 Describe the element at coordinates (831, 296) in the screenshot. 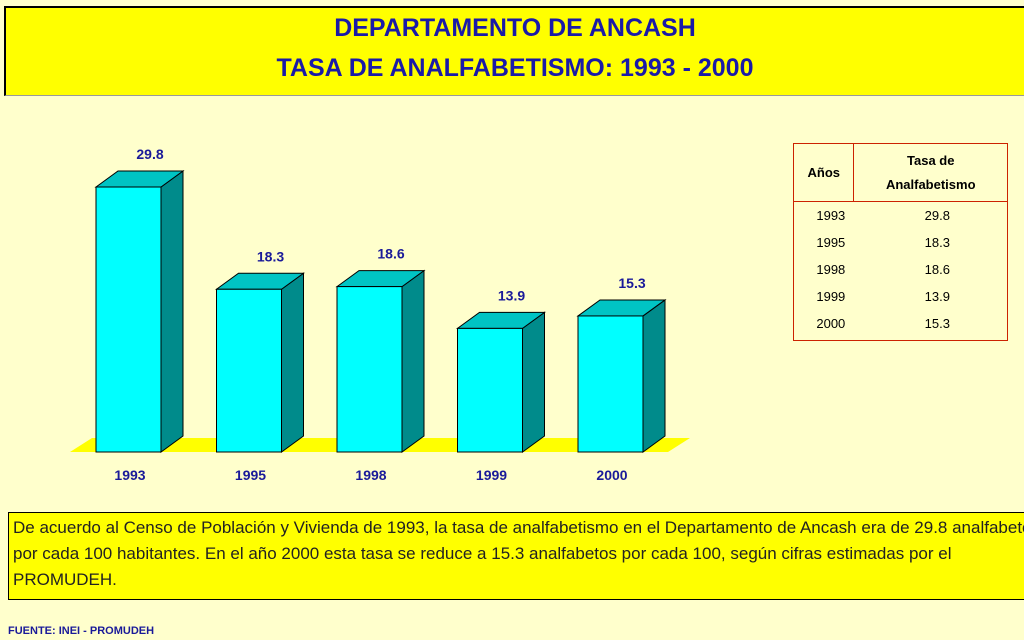

I see `table-cell: 1999` at that location.